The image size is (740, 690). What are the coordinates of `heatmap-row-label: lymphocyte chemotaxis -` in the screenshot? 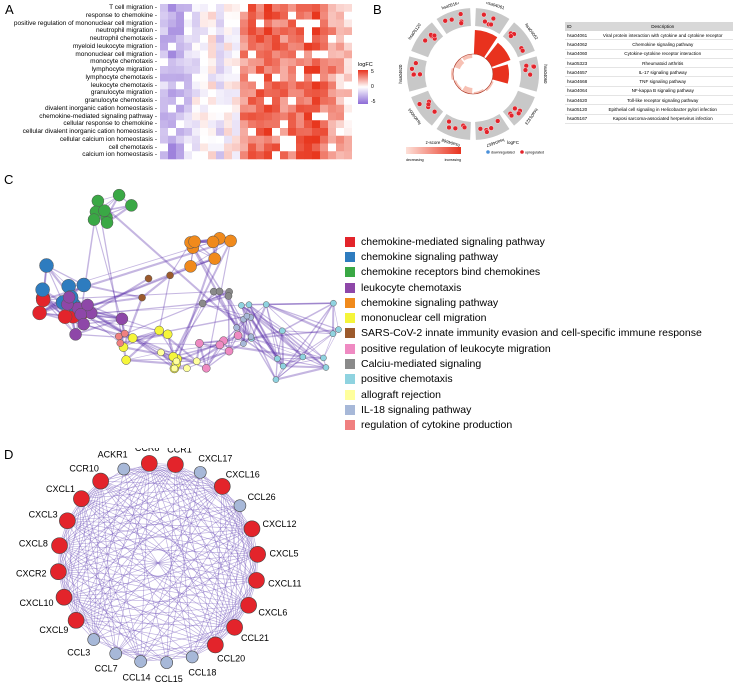 It's located at (121, 77).